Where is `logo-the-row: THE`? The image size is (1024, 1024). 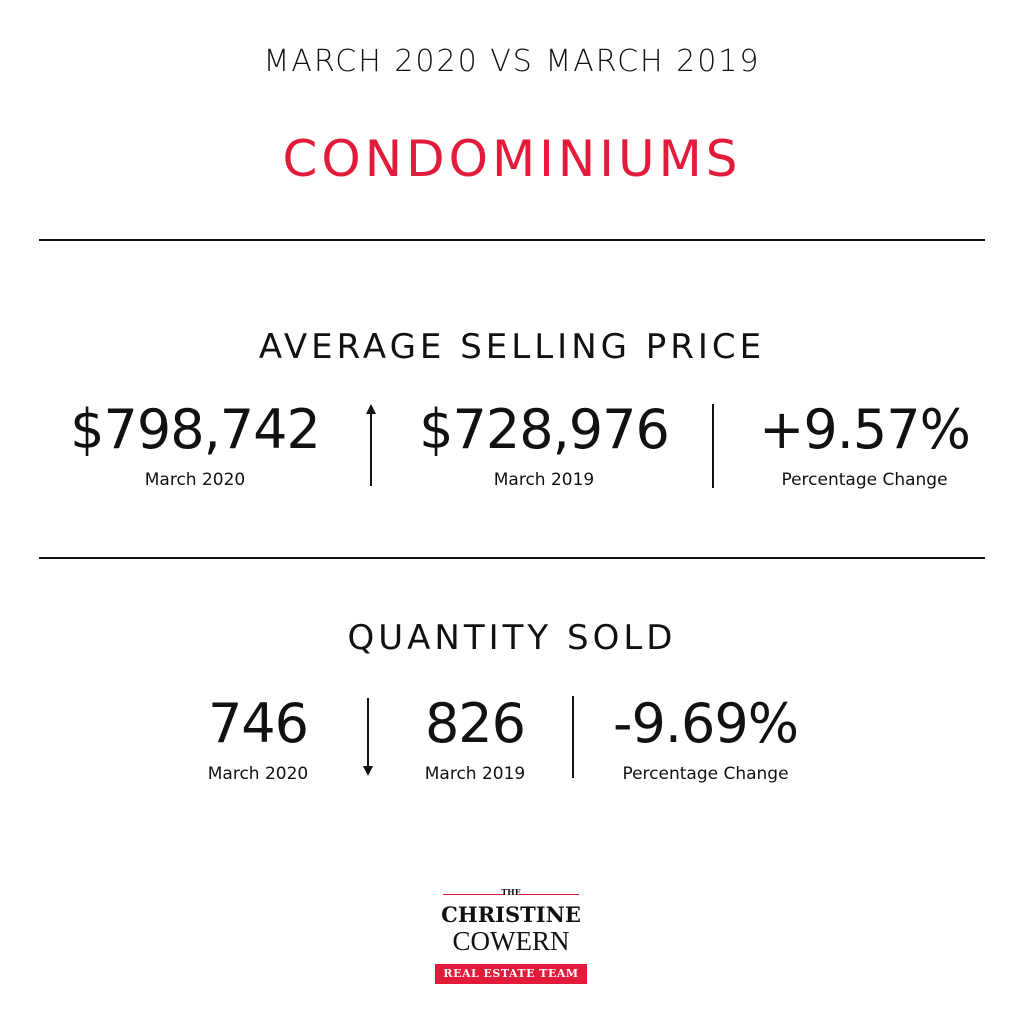
logo-the-row: THE is located at coordinates (511, 893).